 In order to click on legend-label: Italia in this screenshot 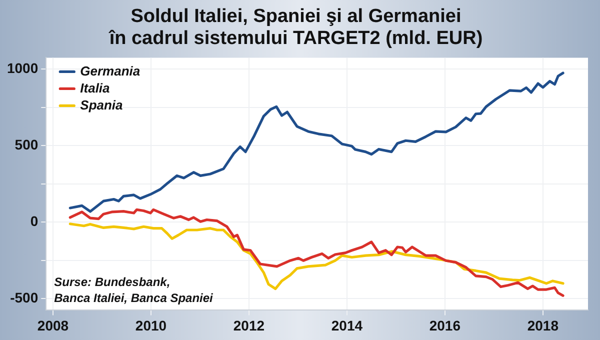, I will do `click(95, 88)`.